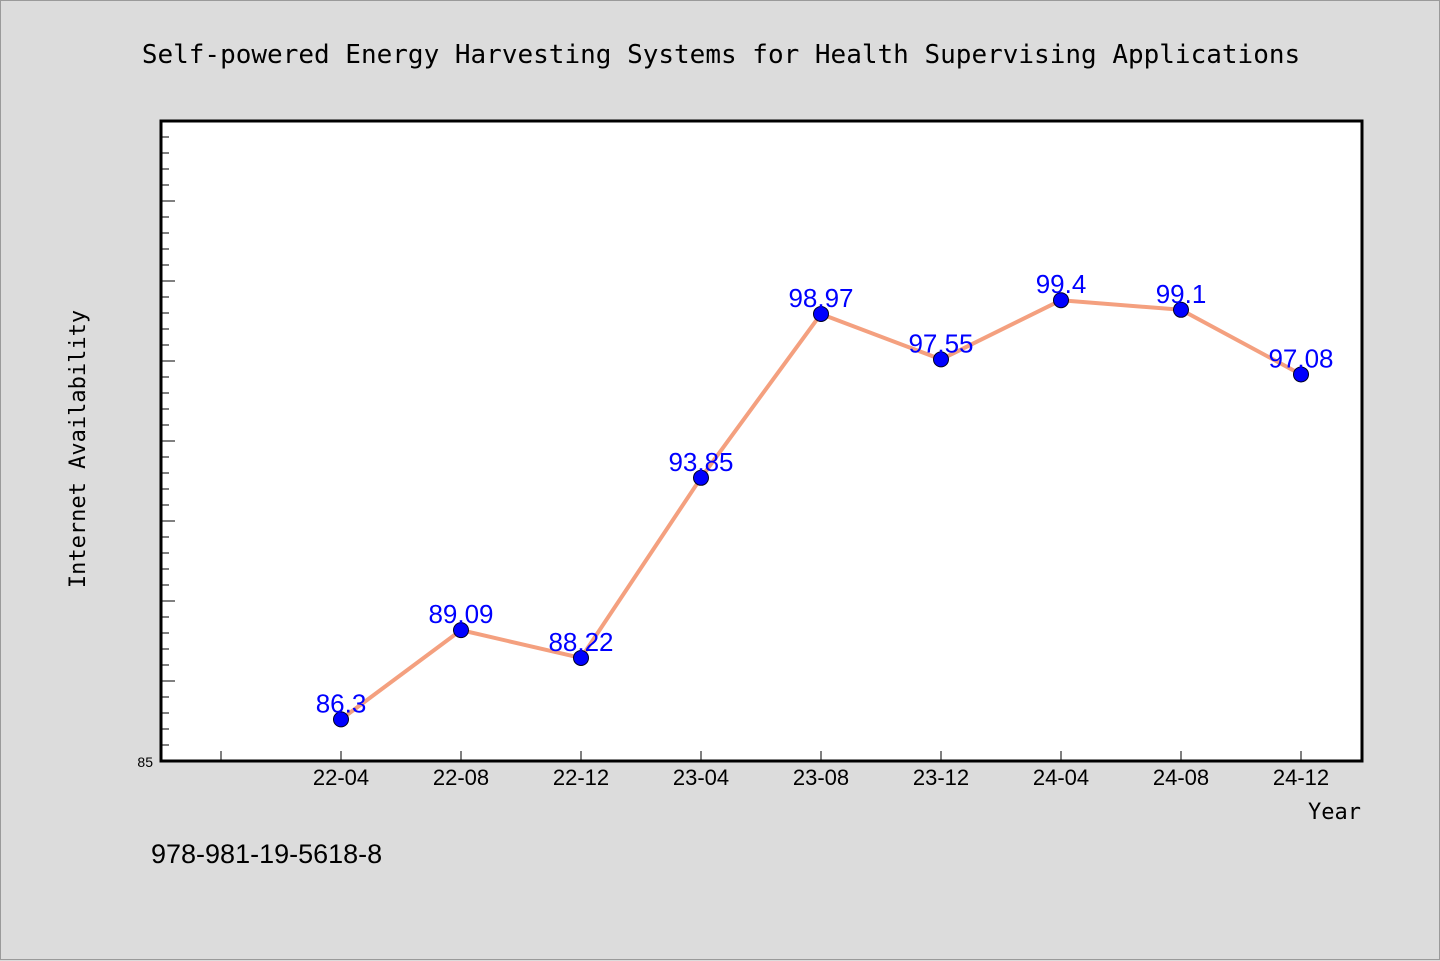 This screenshot has width=1440, height=961. Describe the element at coordinates (1061, 777) in the screenshot. I see `x-tick-label: 24-04` at that location.